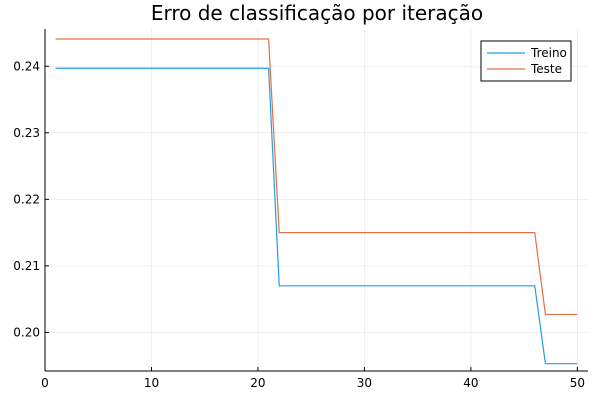 This screenshot has height=400, width=600. Describe the element at coordinates (151, 383) in the screenshot. I see `x-tick-label: 10` at that location.